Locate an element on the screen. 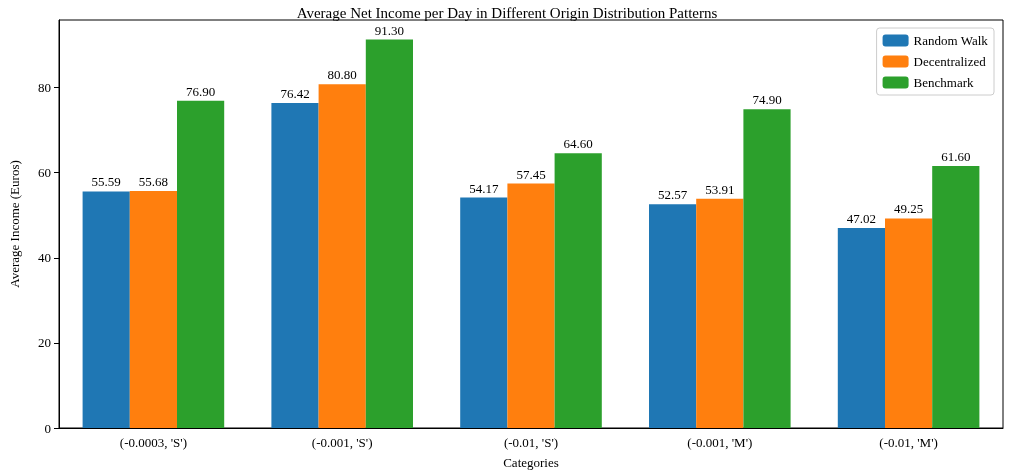 The image size is (1014, 474). x-tick-label: (-0.01, 'M') is located at coordinates (908, 442).